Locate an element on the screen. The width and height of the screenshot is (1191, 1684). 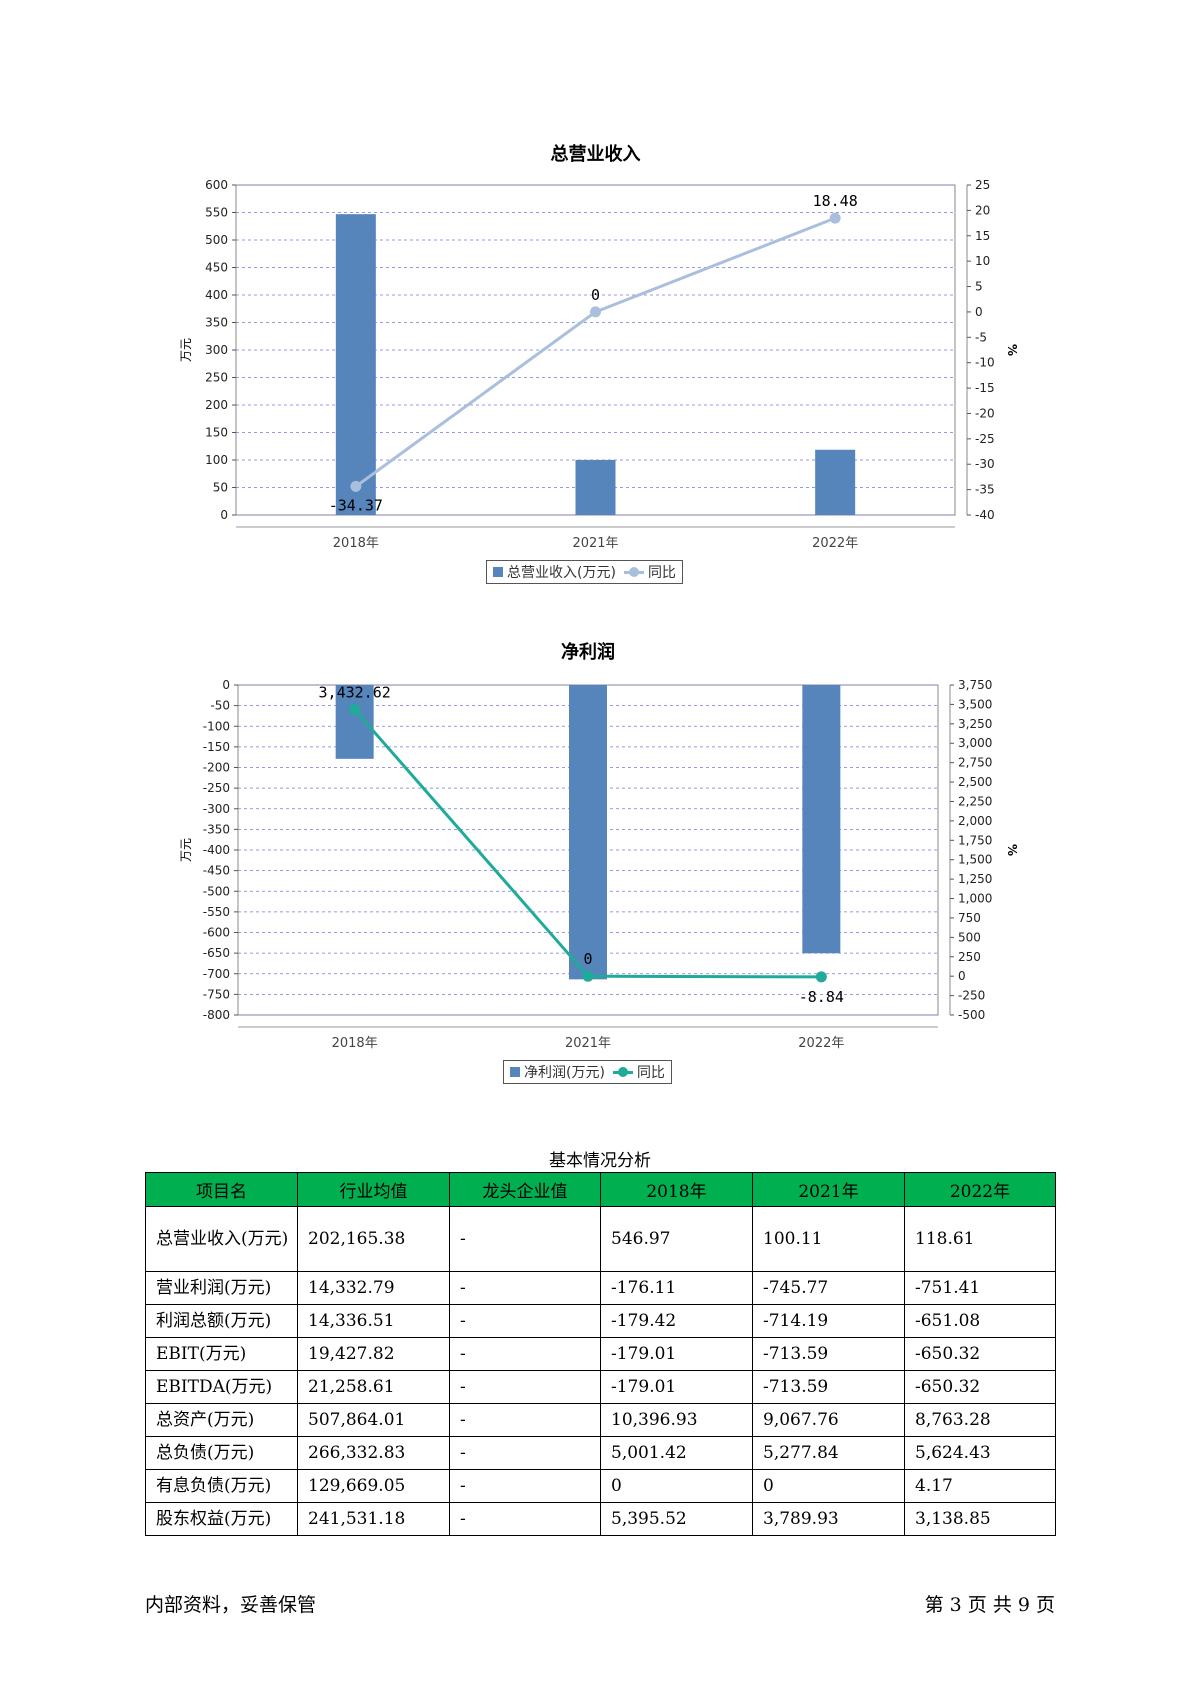
y2-axis-label: % is located at coordinates (1012, 350).